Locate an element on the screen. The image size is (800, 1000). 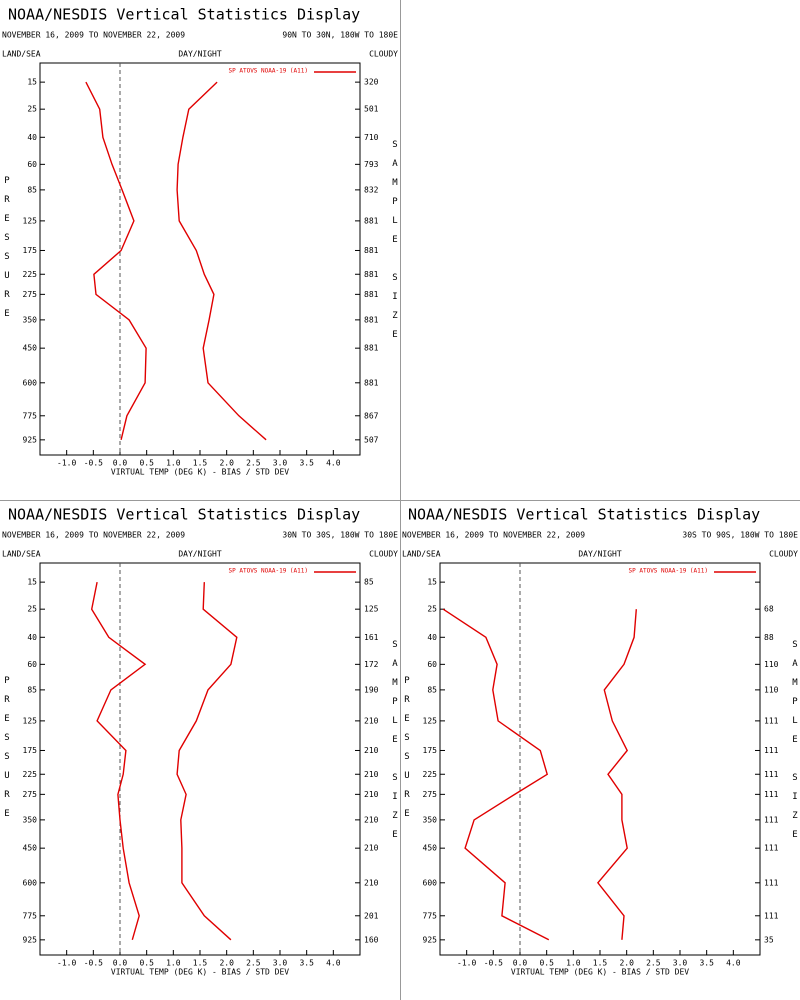
y-tick-label: 15 is located at coordinates (32, 582).